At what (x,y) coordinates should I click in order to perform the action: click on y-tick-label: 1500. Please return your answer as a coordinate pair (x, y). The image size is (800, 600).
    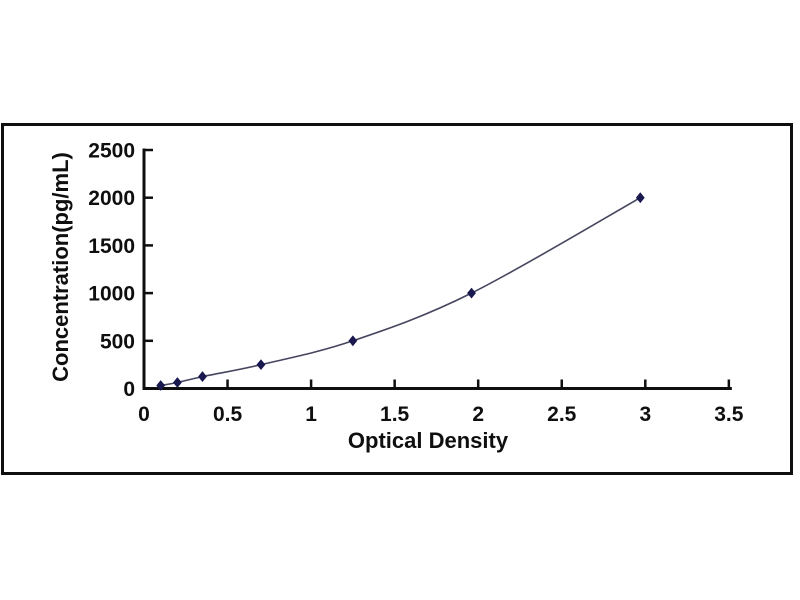
    Looking at the image, I should click on (111, 246).